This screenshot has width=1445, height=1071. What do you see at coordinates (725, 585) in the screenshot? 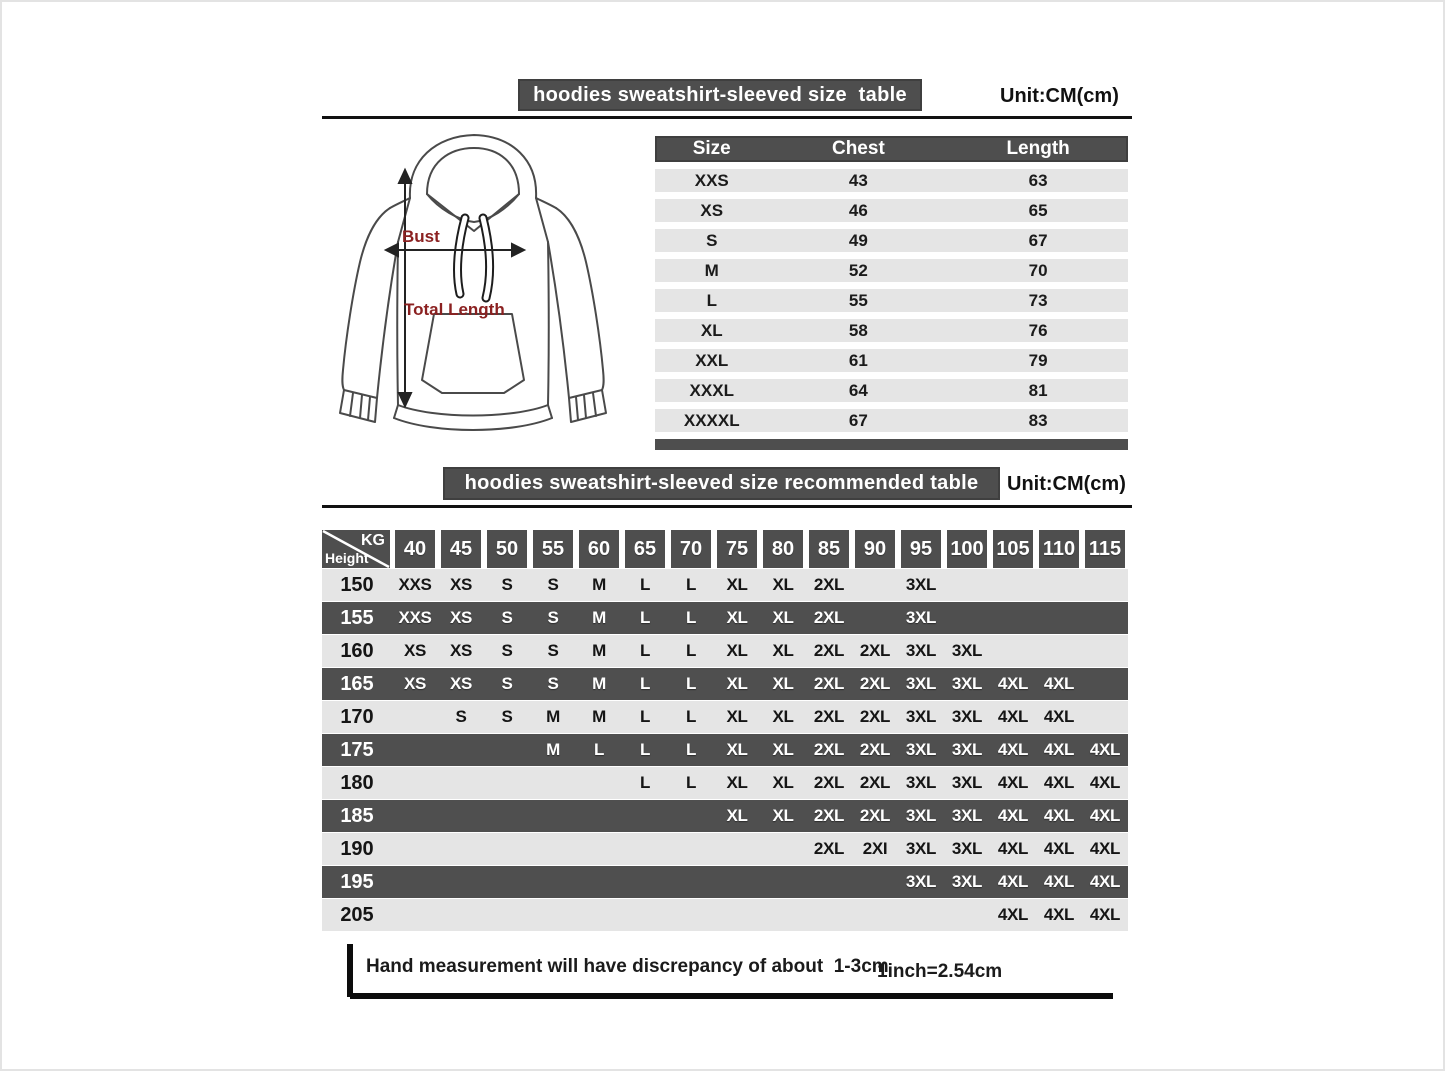
I see `matrix-row: 150 XXS XS S S M L L XL XL 2XL 3XL` at bounding box center [725, 585].